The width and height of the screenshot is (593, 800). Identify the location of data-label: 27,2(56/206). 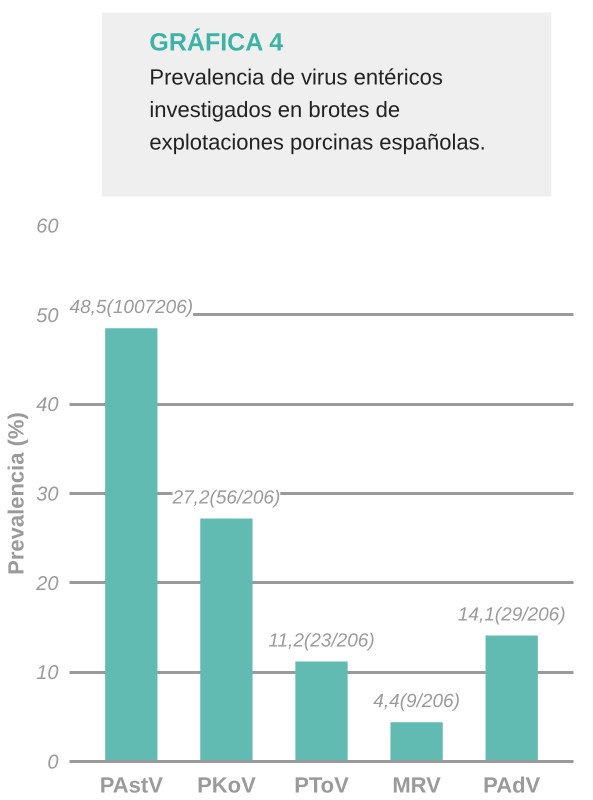
(226, 498).